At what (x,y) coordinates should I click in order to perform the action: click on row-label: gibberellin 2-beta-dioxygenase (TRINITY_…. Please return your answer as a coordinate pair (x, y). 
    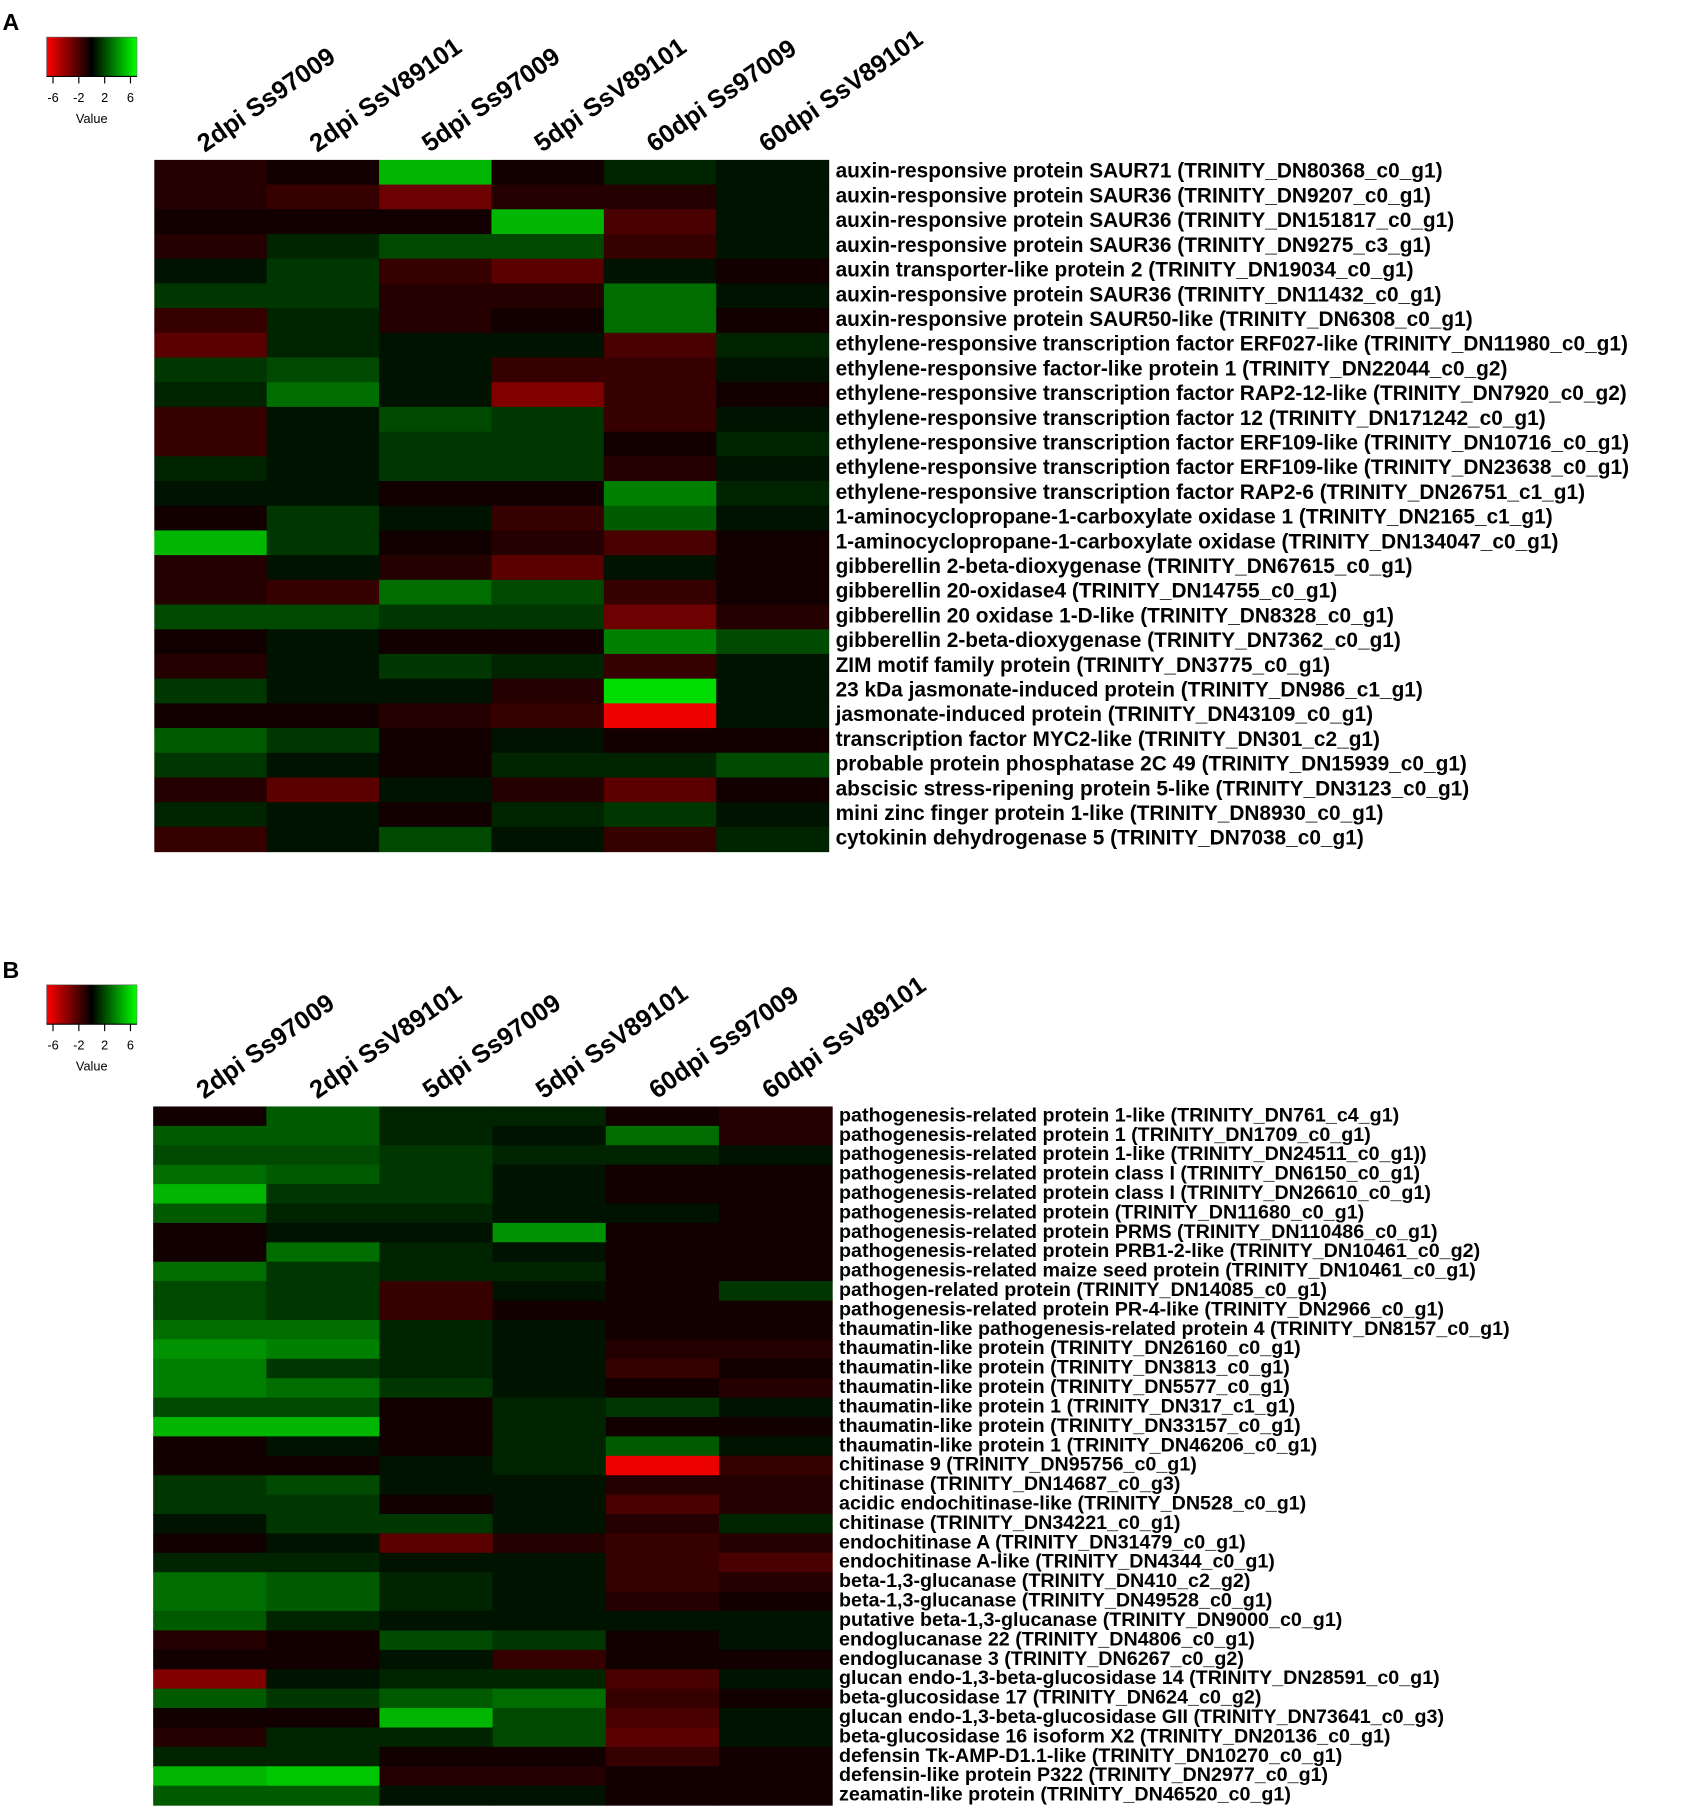
    Looking at the image, I should click on (1124, 566).